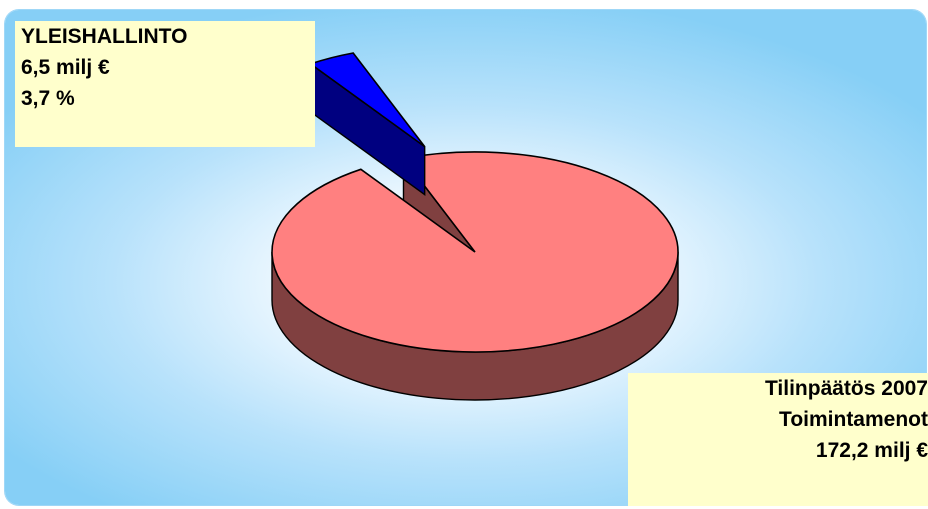  Describe the element at coordinates (104, 36) in the screenshot. I see `slice-label-name: YLEISHALLINTO` at that location.